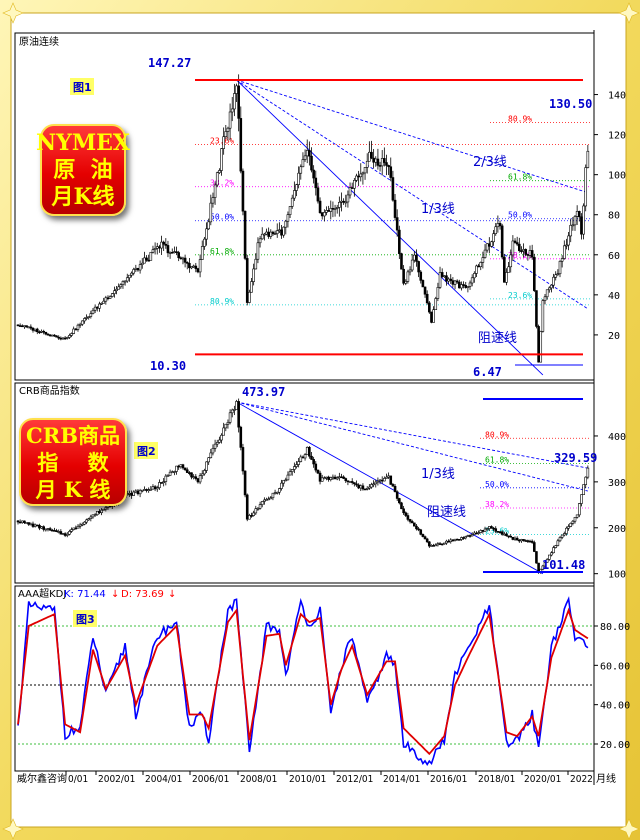 The image size is (640, 840). What do you see at coordinates (169, 63) in the screenshot?
I see `peak-label: 147.27` at bounding box center [169, 63].